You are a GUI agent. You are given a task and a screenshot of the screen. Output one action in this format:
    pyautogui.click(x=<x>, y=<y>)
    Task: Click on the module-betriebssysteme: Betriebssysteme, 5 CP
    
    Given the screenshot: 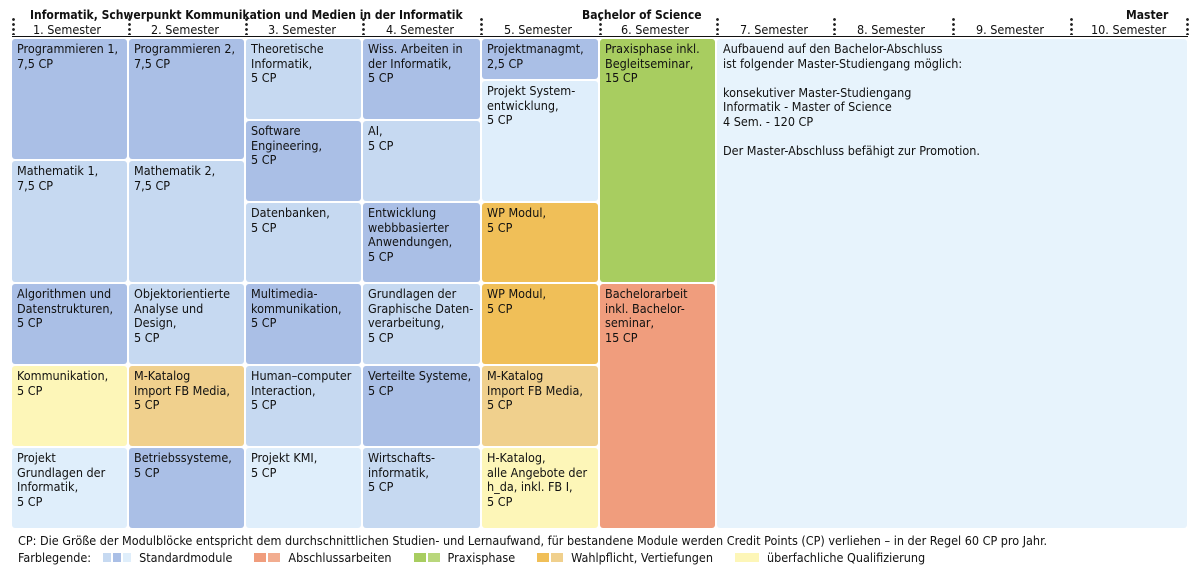 What is the action you would take?
    pyautogui.click(x=186, y=488)
    